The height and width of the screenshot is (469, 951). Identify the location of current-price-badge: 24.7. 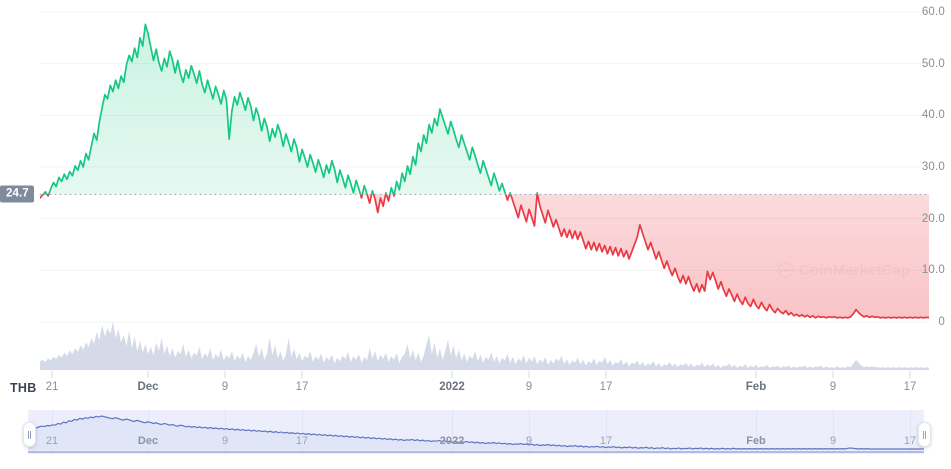
(17, 194).